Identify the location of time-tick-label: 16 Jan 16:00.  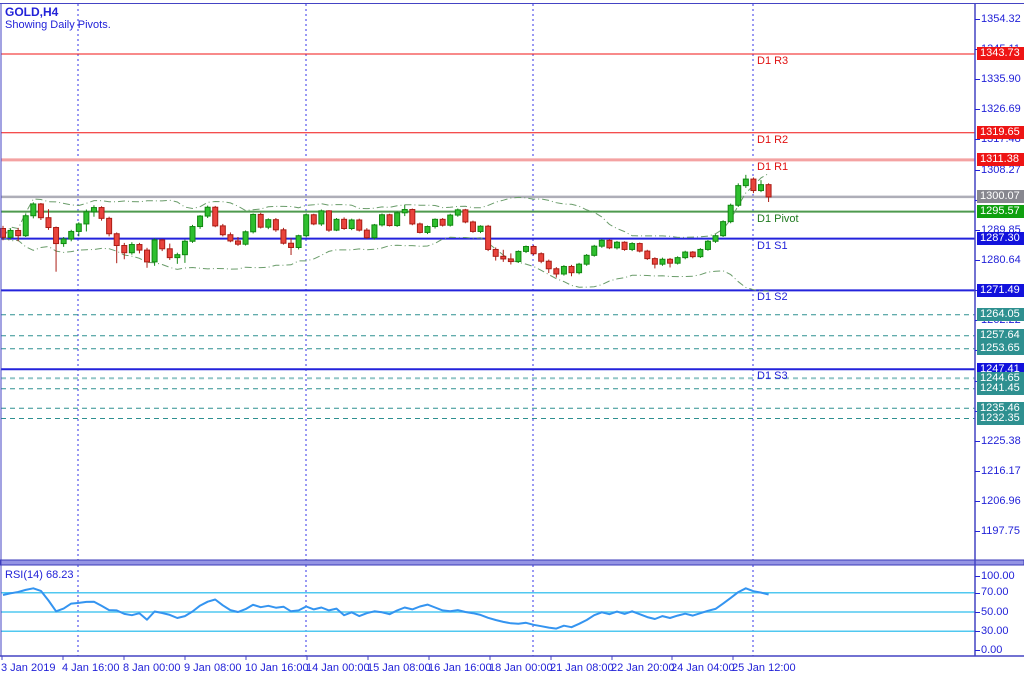
(460, 668).